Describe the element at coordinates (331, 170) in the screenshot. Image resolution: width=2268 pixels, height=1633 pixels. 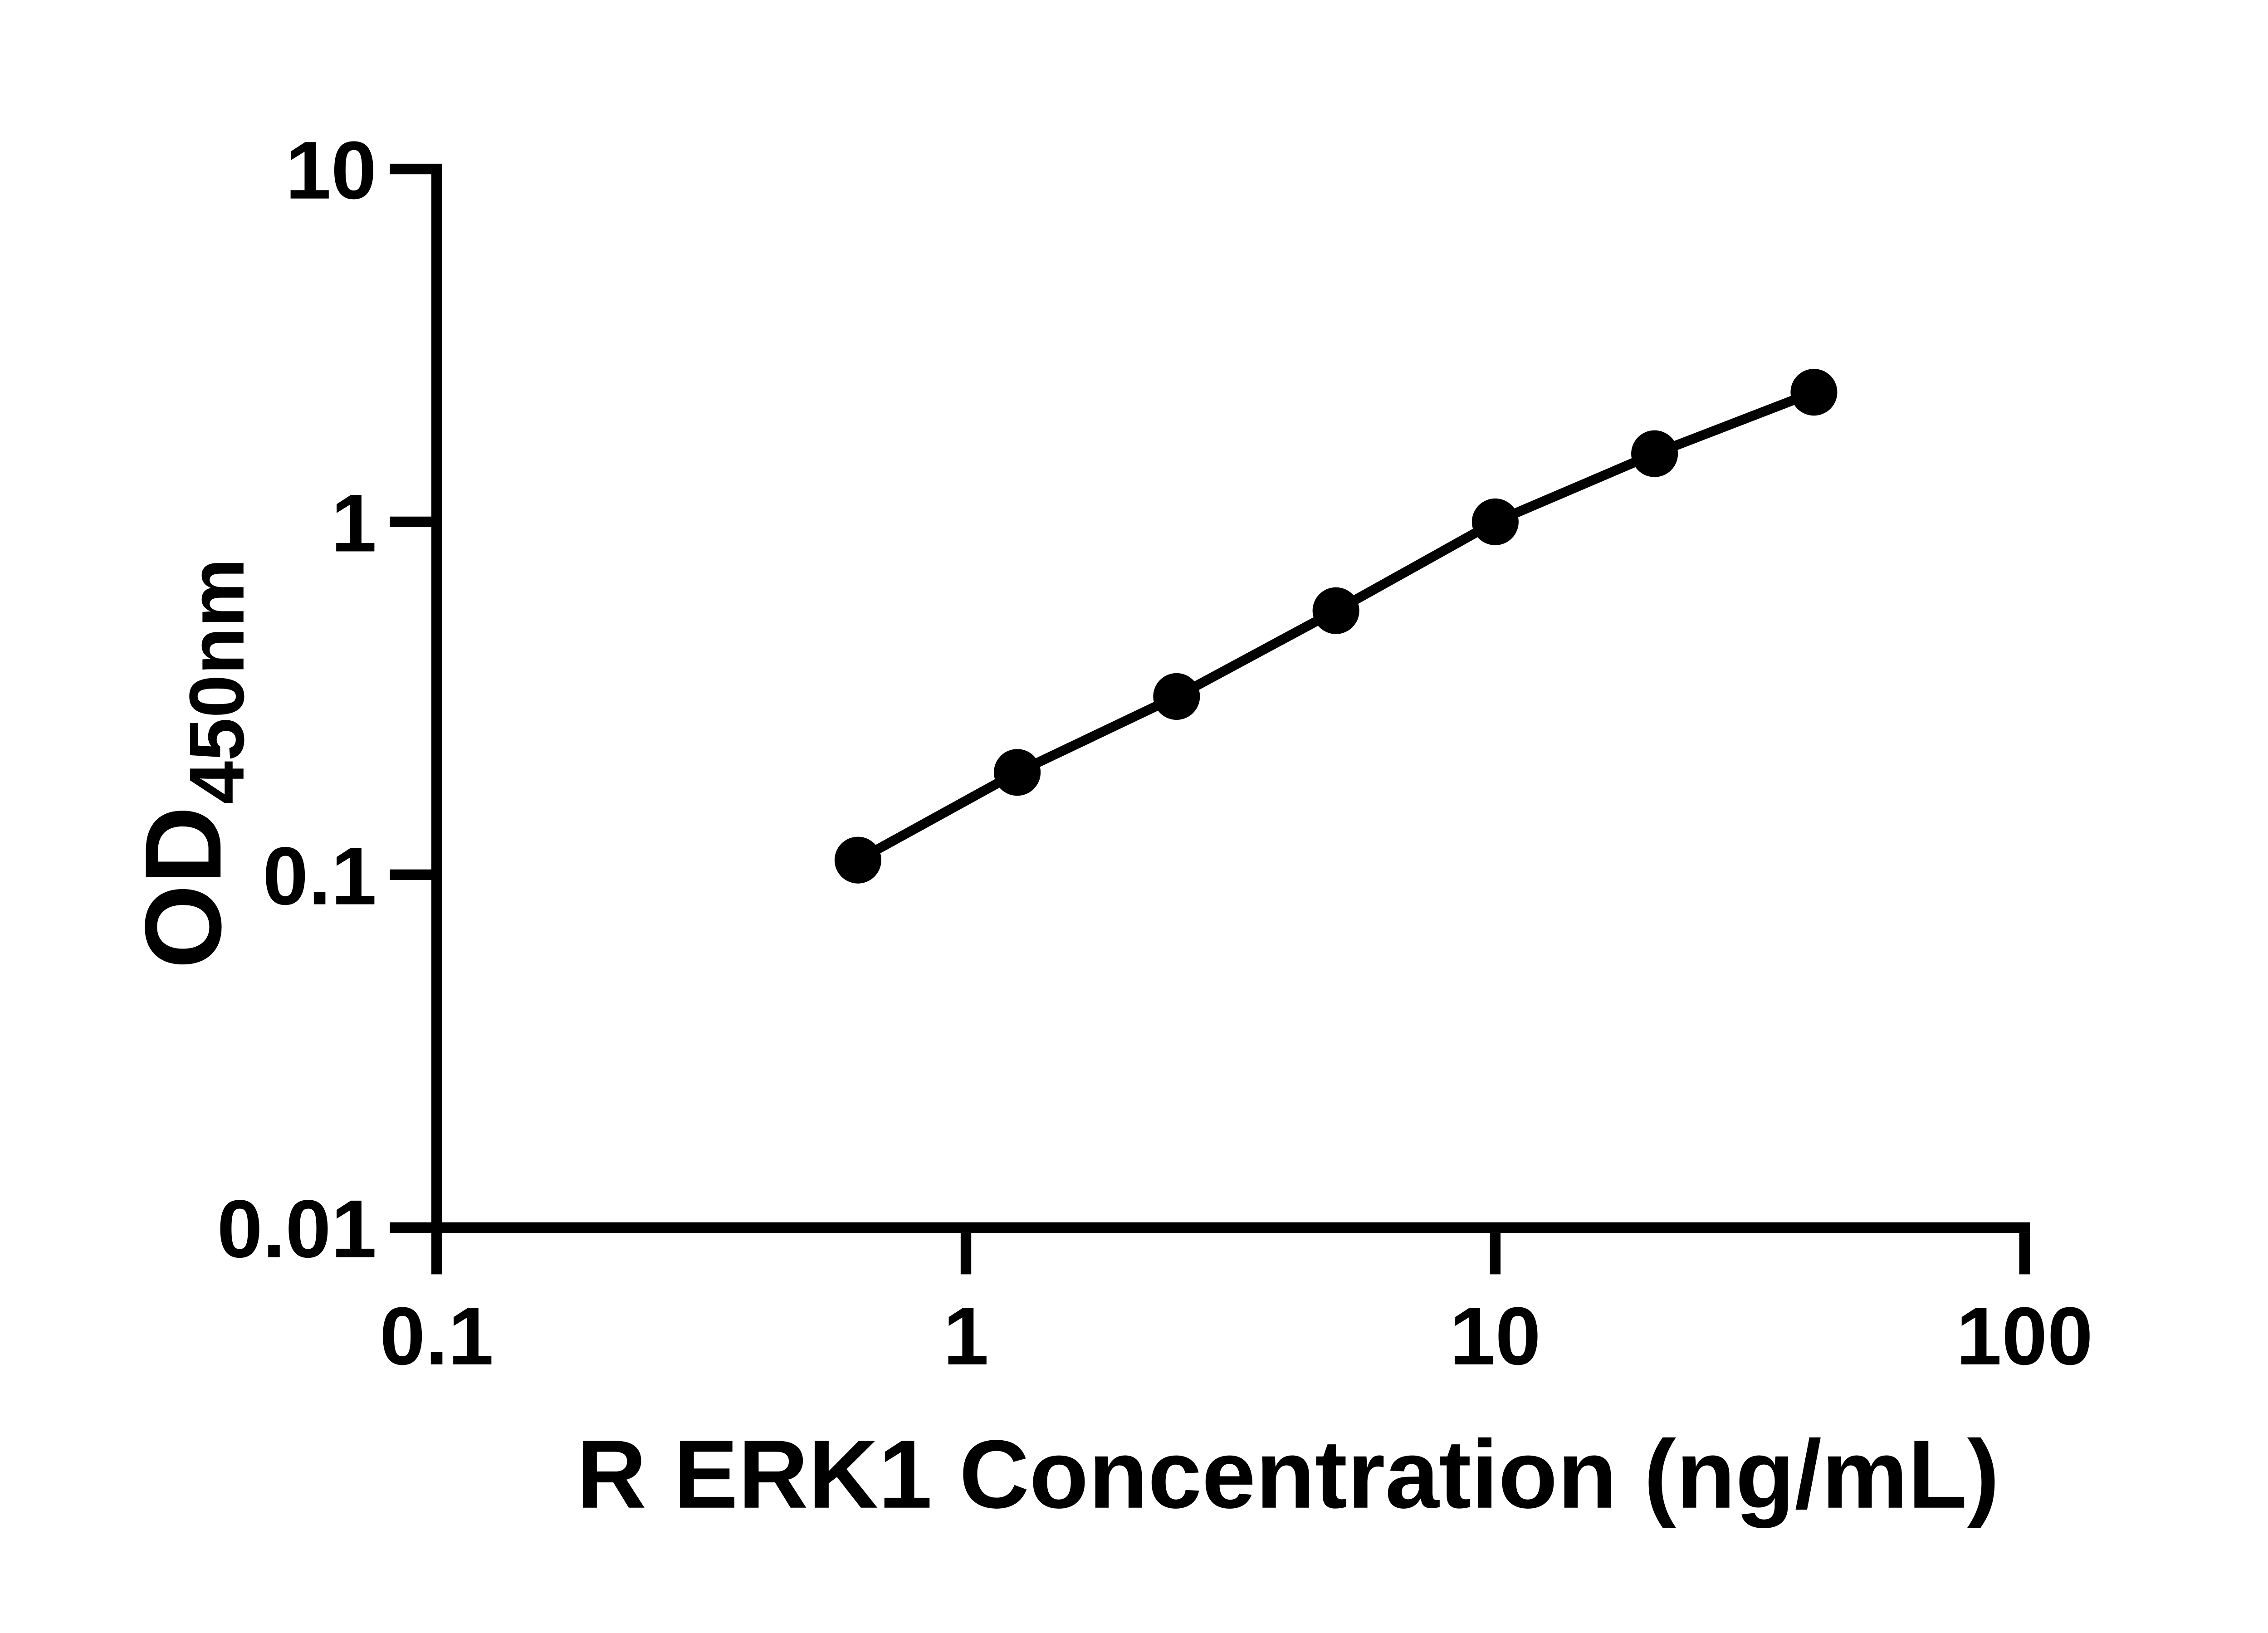
I see `y-tick-label: 10` at that location.